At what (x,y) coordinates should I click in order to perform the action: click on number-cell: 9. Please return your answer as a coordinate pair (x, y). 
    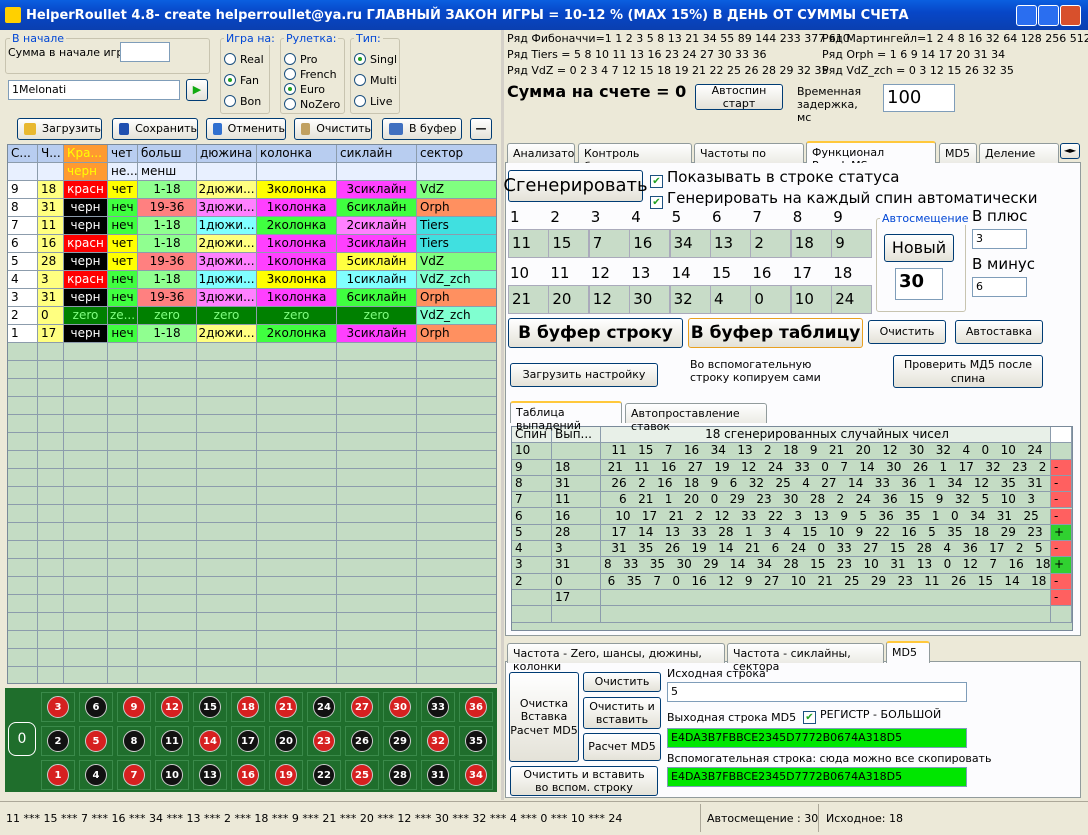
    Looking at the image, I should click on (134, 707).